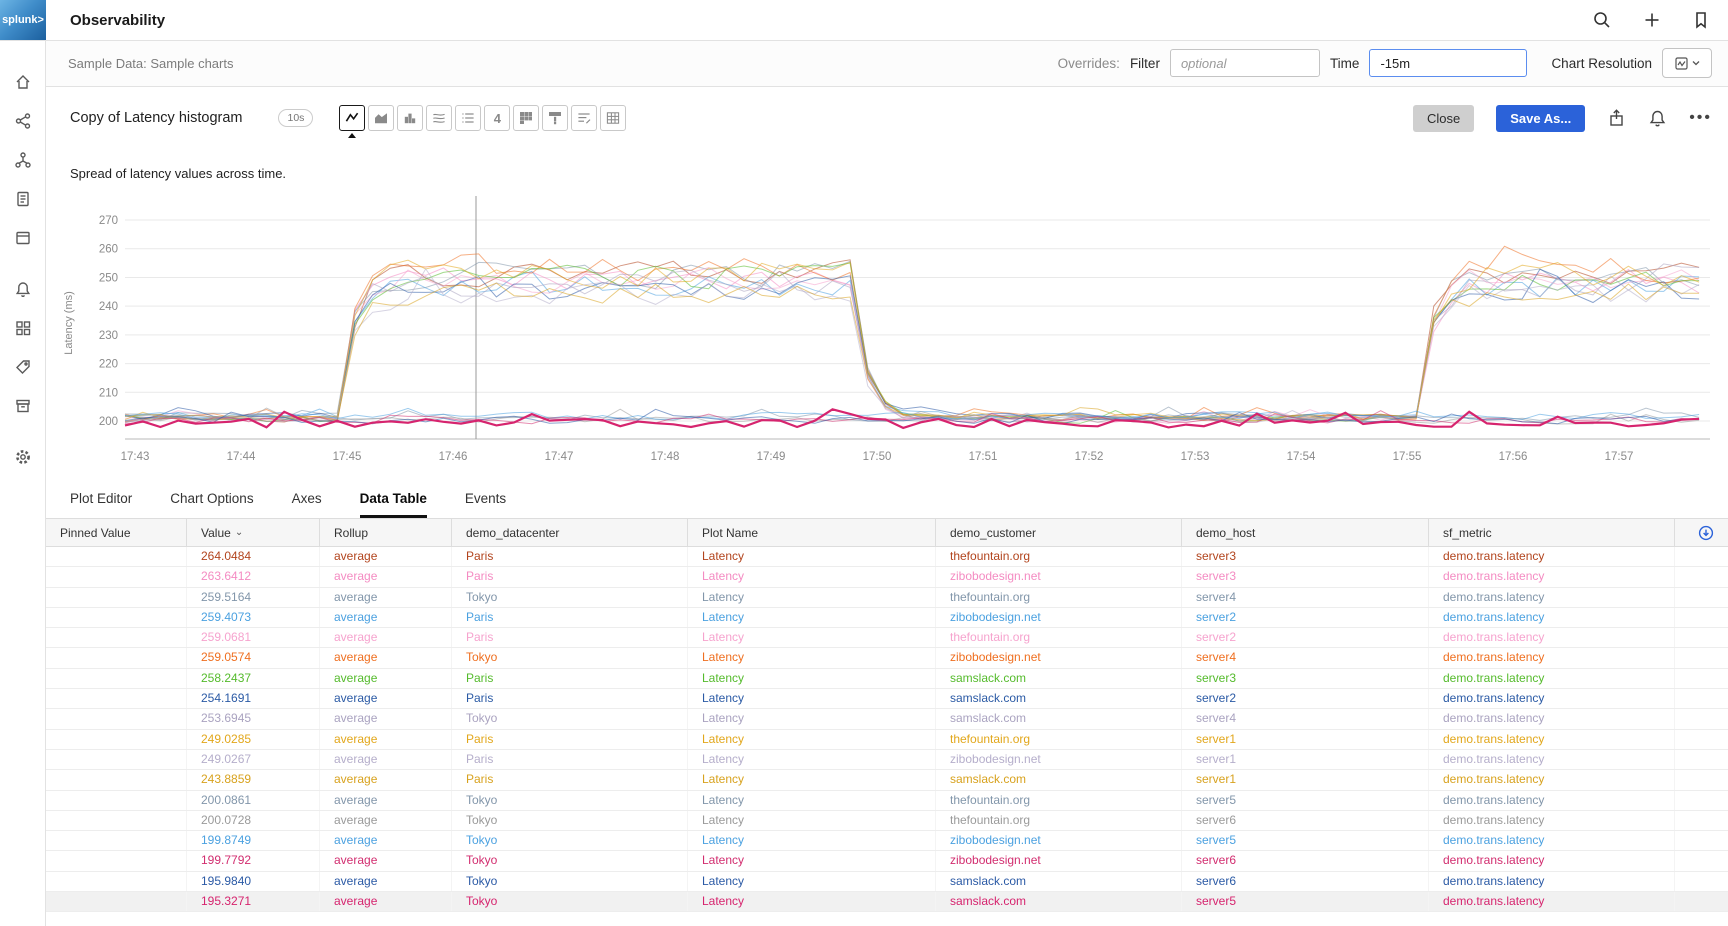 This screenshot has height=926, width=1728. Describe the element at coordinates (1700, 117) in the screenshot. I see `more-options-icon: •••` at that location.